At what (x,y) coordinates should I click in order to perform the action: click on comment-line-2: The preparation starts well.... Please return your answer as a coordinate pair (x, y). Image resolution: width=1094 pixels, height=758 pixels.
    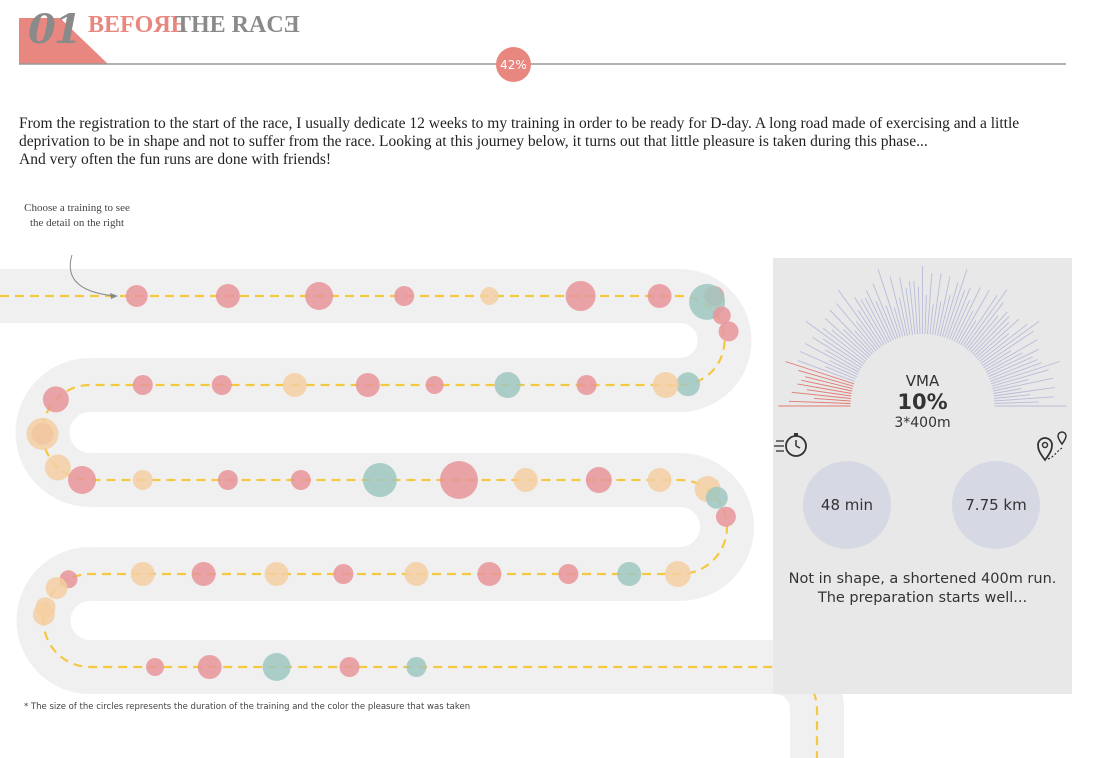
    Looking at the image, I should click on (922, 598).